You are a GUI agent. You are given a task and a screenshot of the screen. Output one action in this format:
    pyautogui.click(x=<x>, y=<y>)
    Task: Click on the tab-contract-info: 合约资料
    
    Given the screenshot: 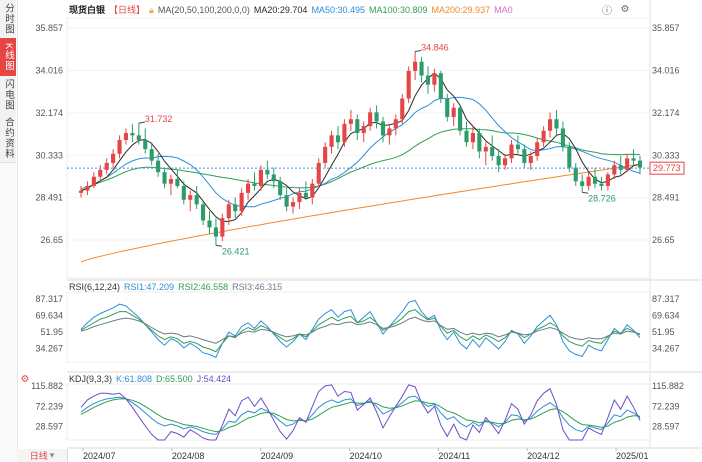 What is the action you would take?
    pyautogui.click(x=8, y=138)
    